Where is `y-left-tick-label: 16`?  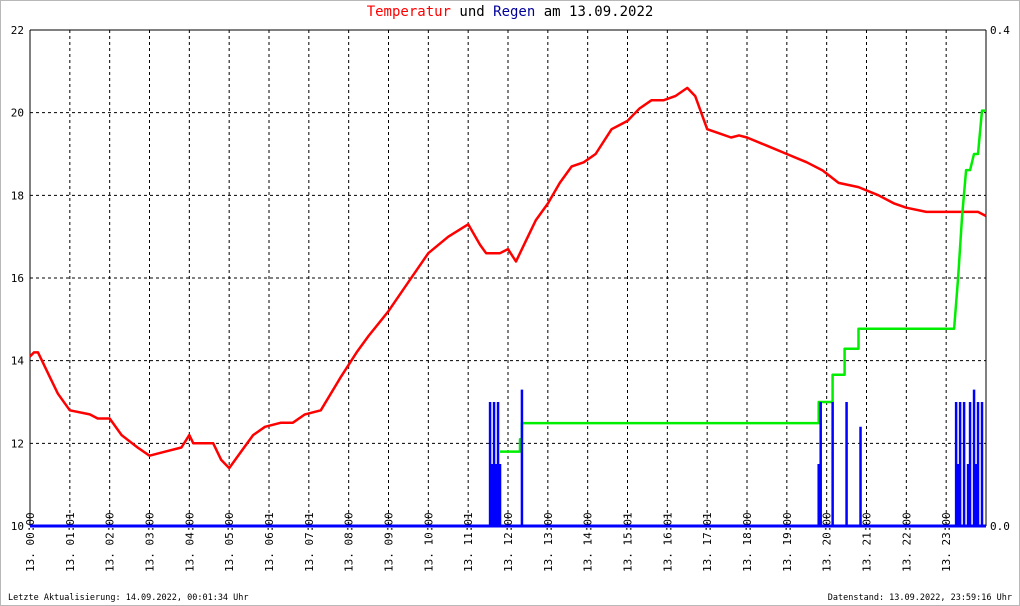 y-left-tick-label: 16 is located at coordinates (17, 278).